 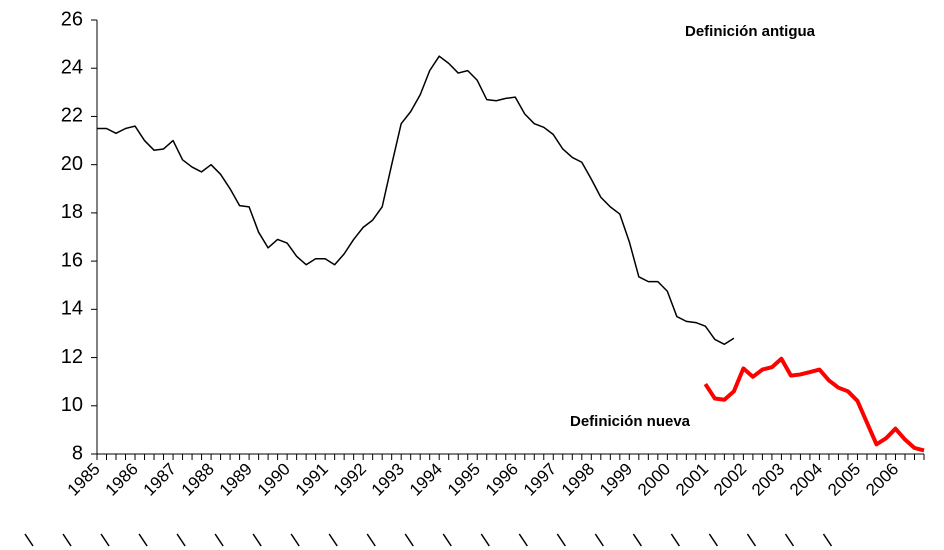 What do you see at coordinates (72, 212) in the screenshot?
I see `y-tick-label: 18` at bounding box center [72, 212].